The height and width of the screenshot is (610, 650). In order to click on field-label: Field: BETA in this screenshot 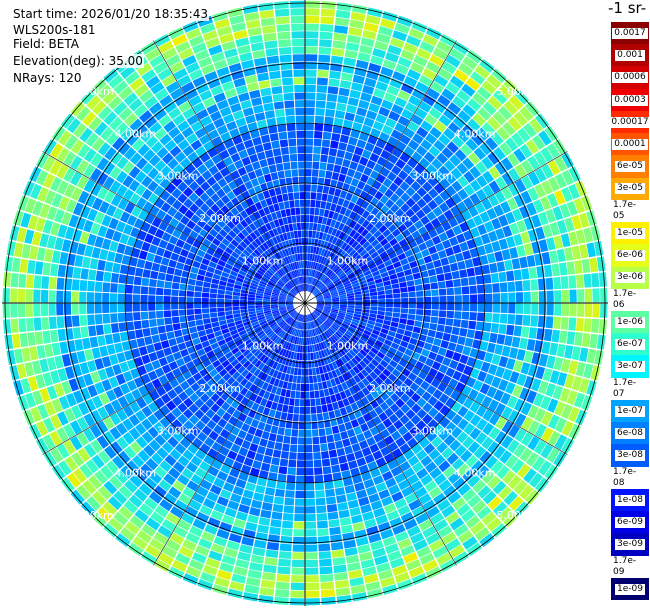, I will do `click(46, 44)`.